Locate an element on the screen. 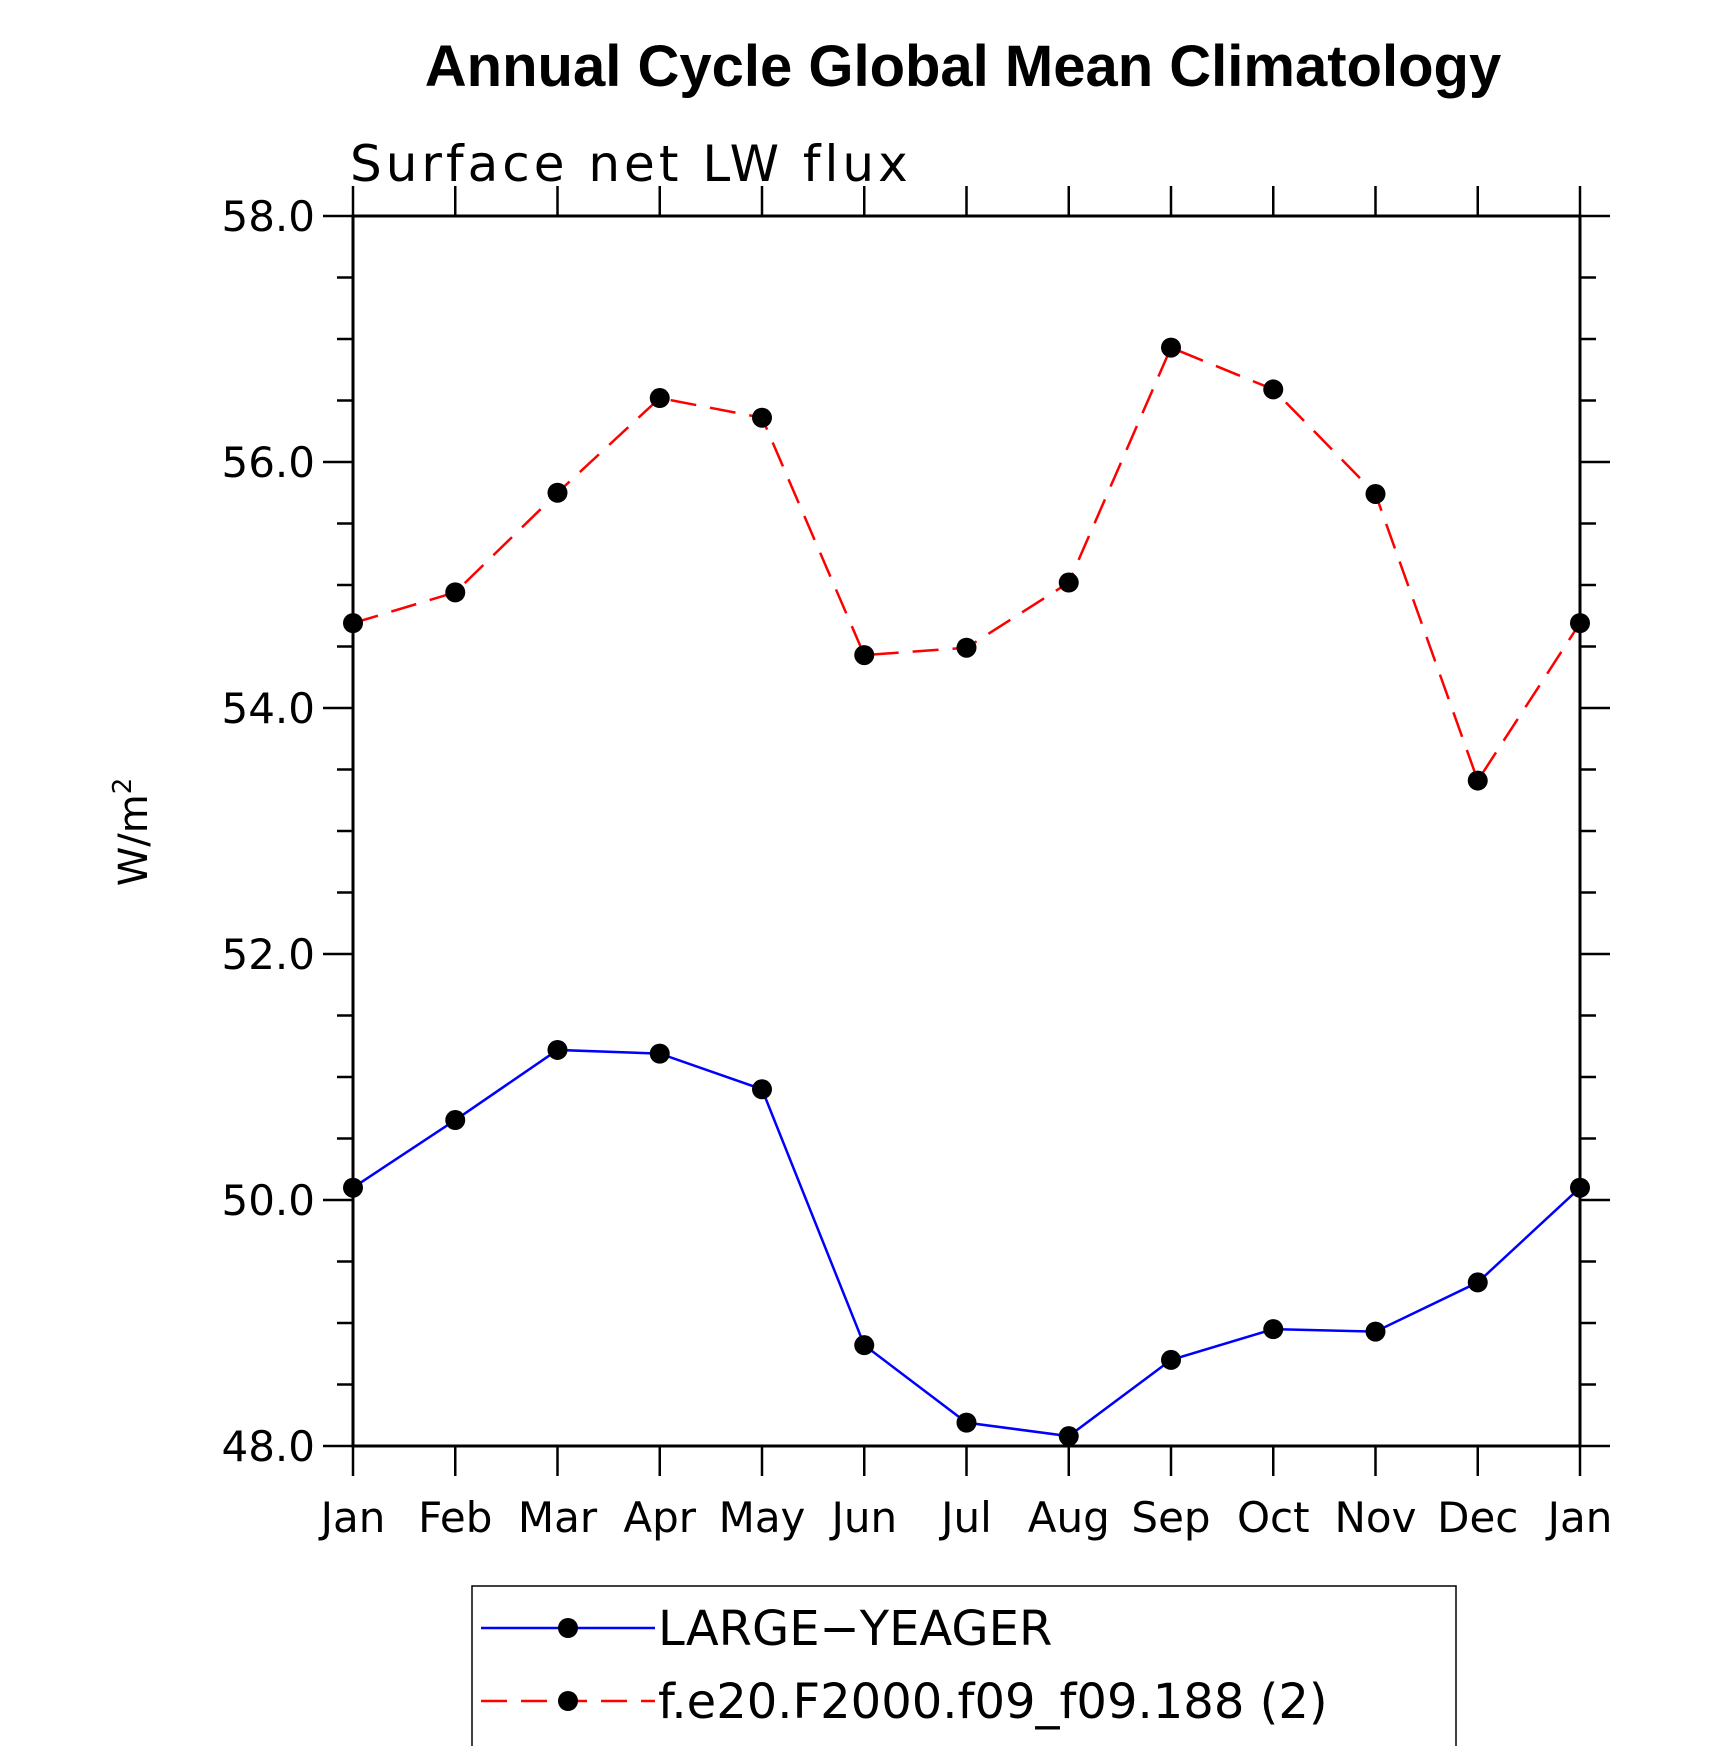 This screenshot has height=1746, width=1710. y-tick-label: 52.0 is located at coordinates (268, 954).